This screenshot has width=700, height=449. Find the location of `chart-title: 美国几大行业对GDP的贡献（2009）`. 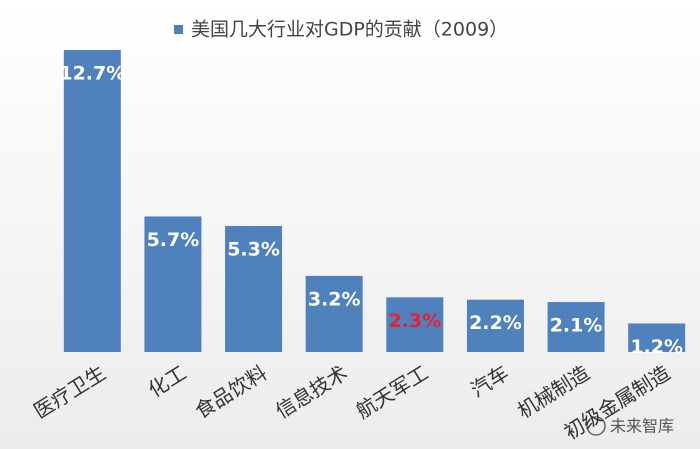

chart-title: 美国几大行业对GDP的贡献（2009） is located at coordinates (349, 30).